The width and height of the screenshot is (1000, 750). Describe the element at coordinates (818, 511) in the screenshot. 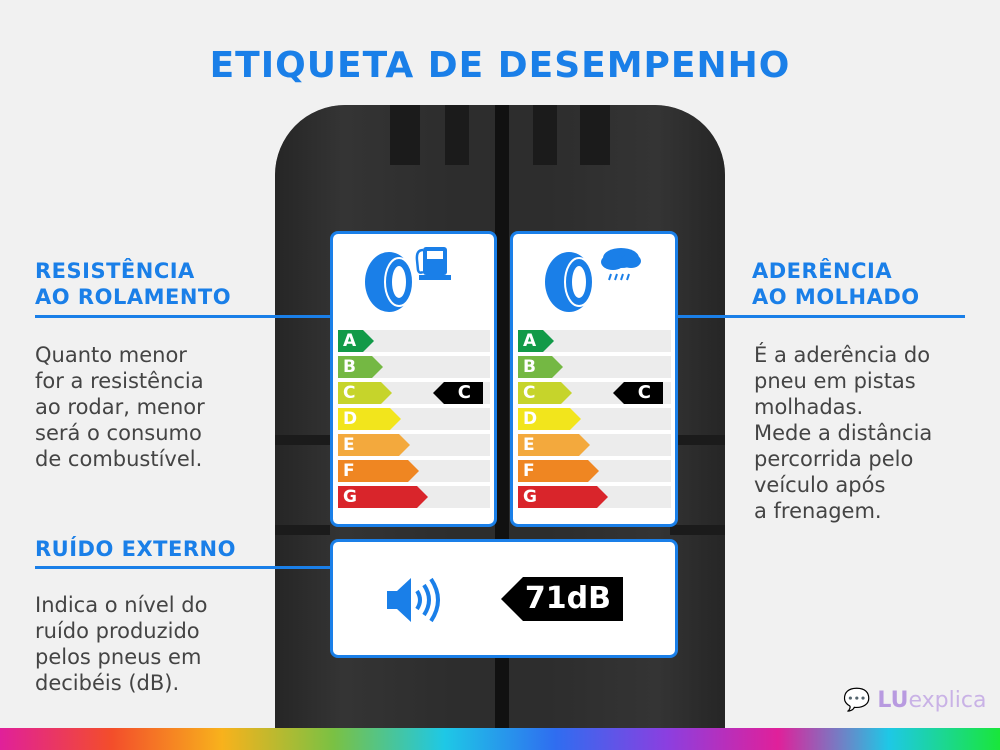

I see `text-line: a frenagem.` at that location.